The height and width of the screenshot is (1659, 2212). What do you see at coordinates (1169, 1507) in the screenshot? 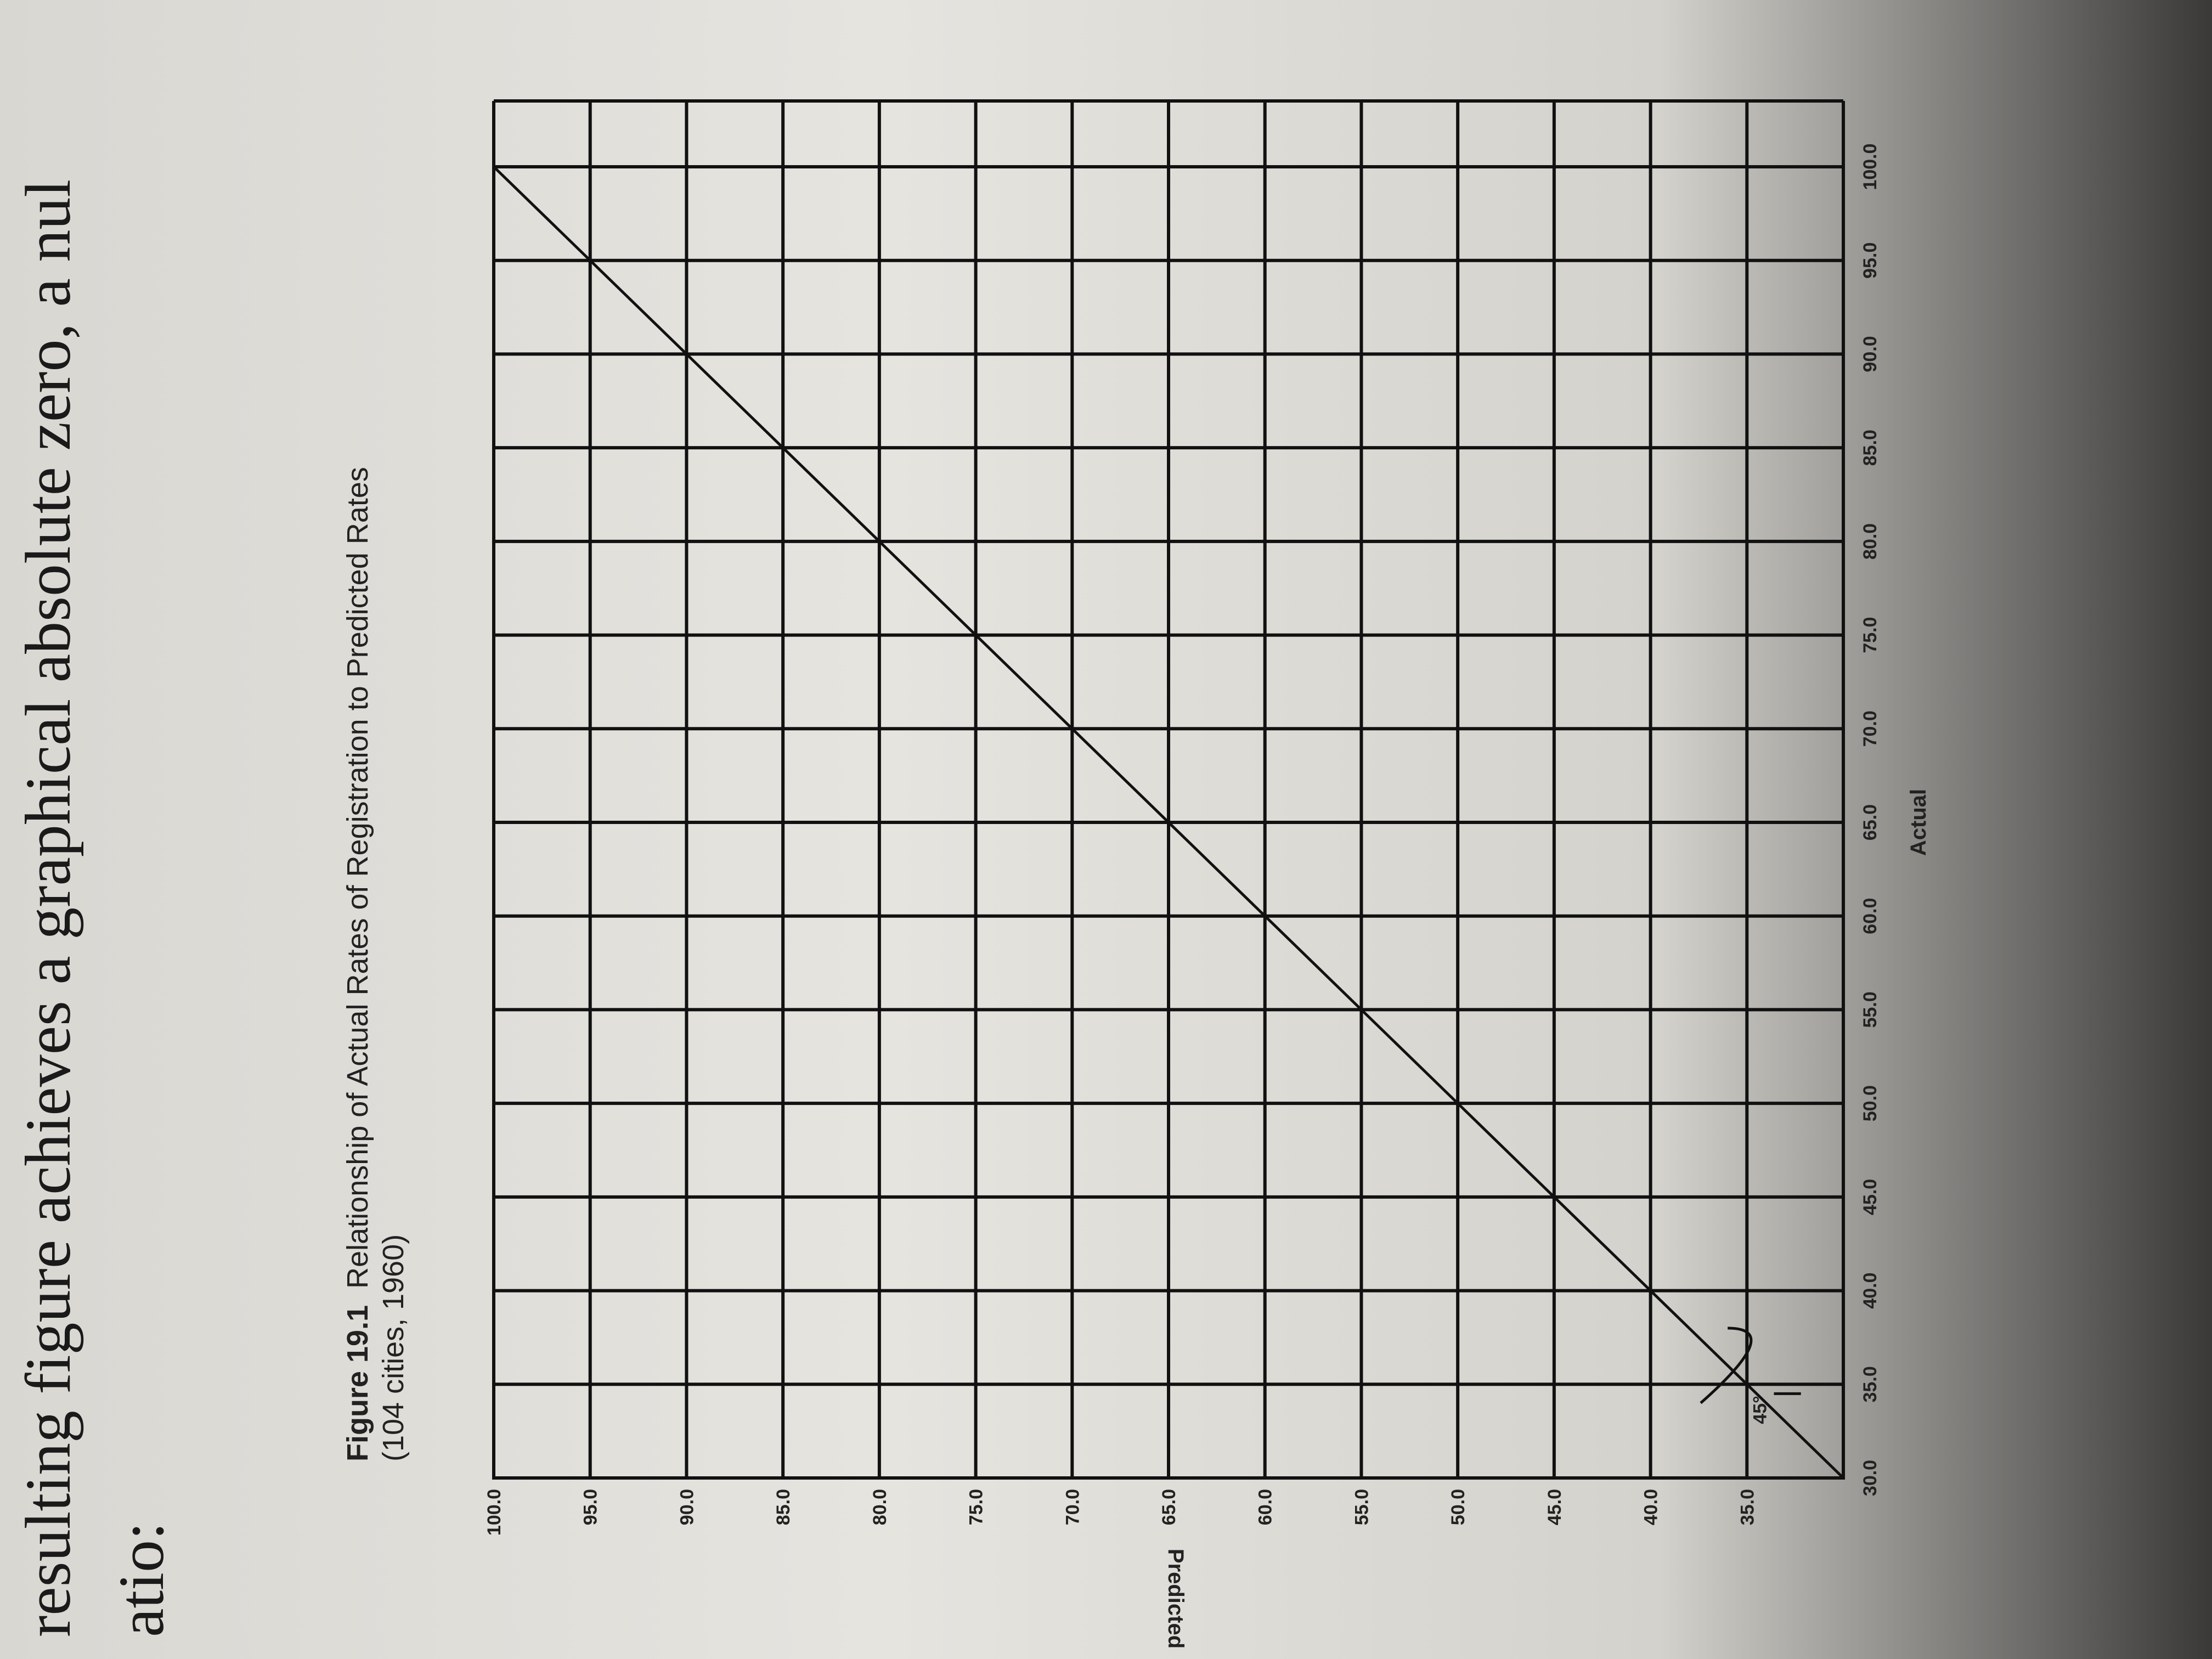
I see `y-tick-label: 65.0` at bounding box center [1169, 1507].